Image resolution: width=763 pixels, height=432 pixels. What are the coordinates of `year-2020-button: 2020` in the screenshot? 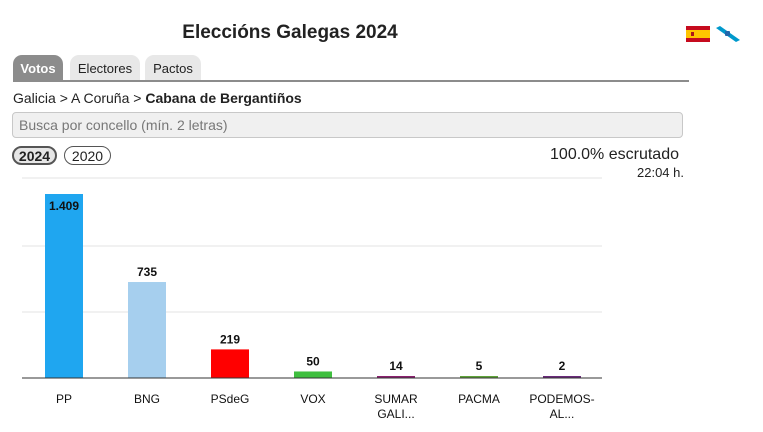 It's located at (87, 155).